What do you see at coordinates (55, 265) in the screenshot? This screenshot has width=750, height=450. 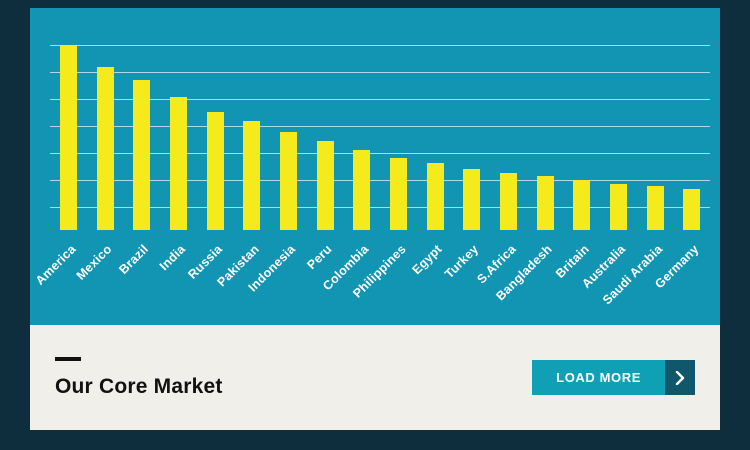 I see `x-axis-label: America` at bounding box center [55, 265].